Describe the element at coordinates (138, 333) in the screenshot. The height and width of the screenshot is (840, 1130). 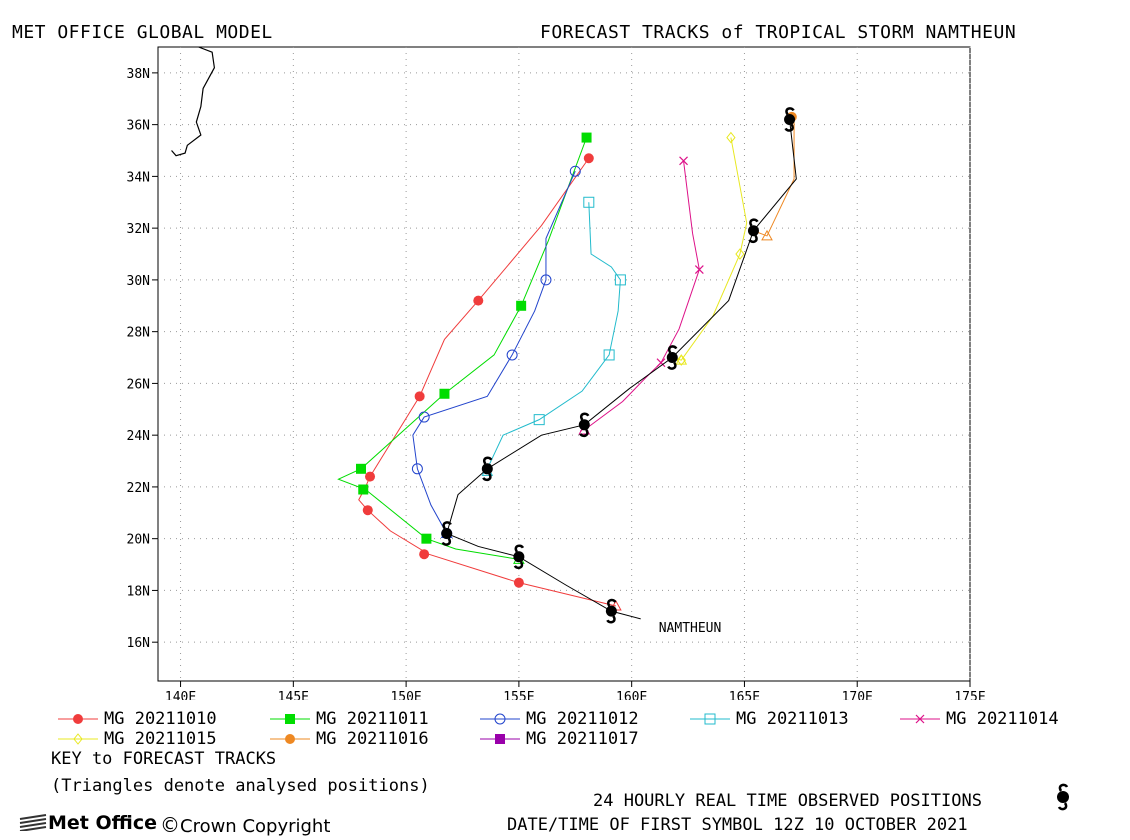
I see `y-tick-label: 28N` at that location.